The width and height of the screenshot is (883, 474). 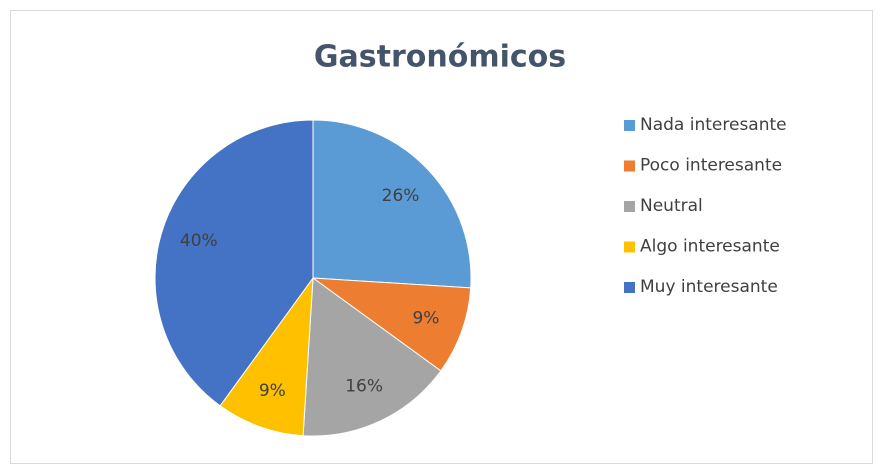 I want to click on legend-label: Neutral, so click(x=671, y=206).